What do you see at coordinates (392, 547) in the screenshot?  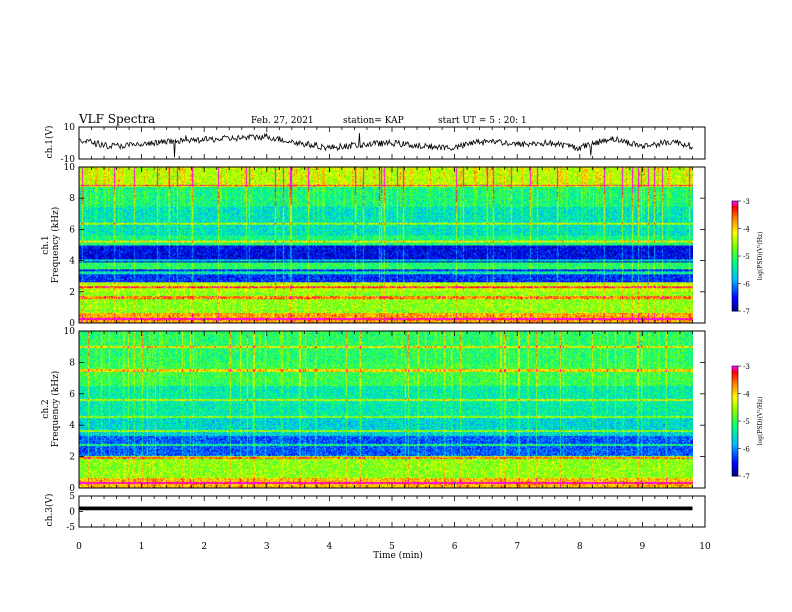 I see `x-tick-label: 5` at bounding box center [392, 547].